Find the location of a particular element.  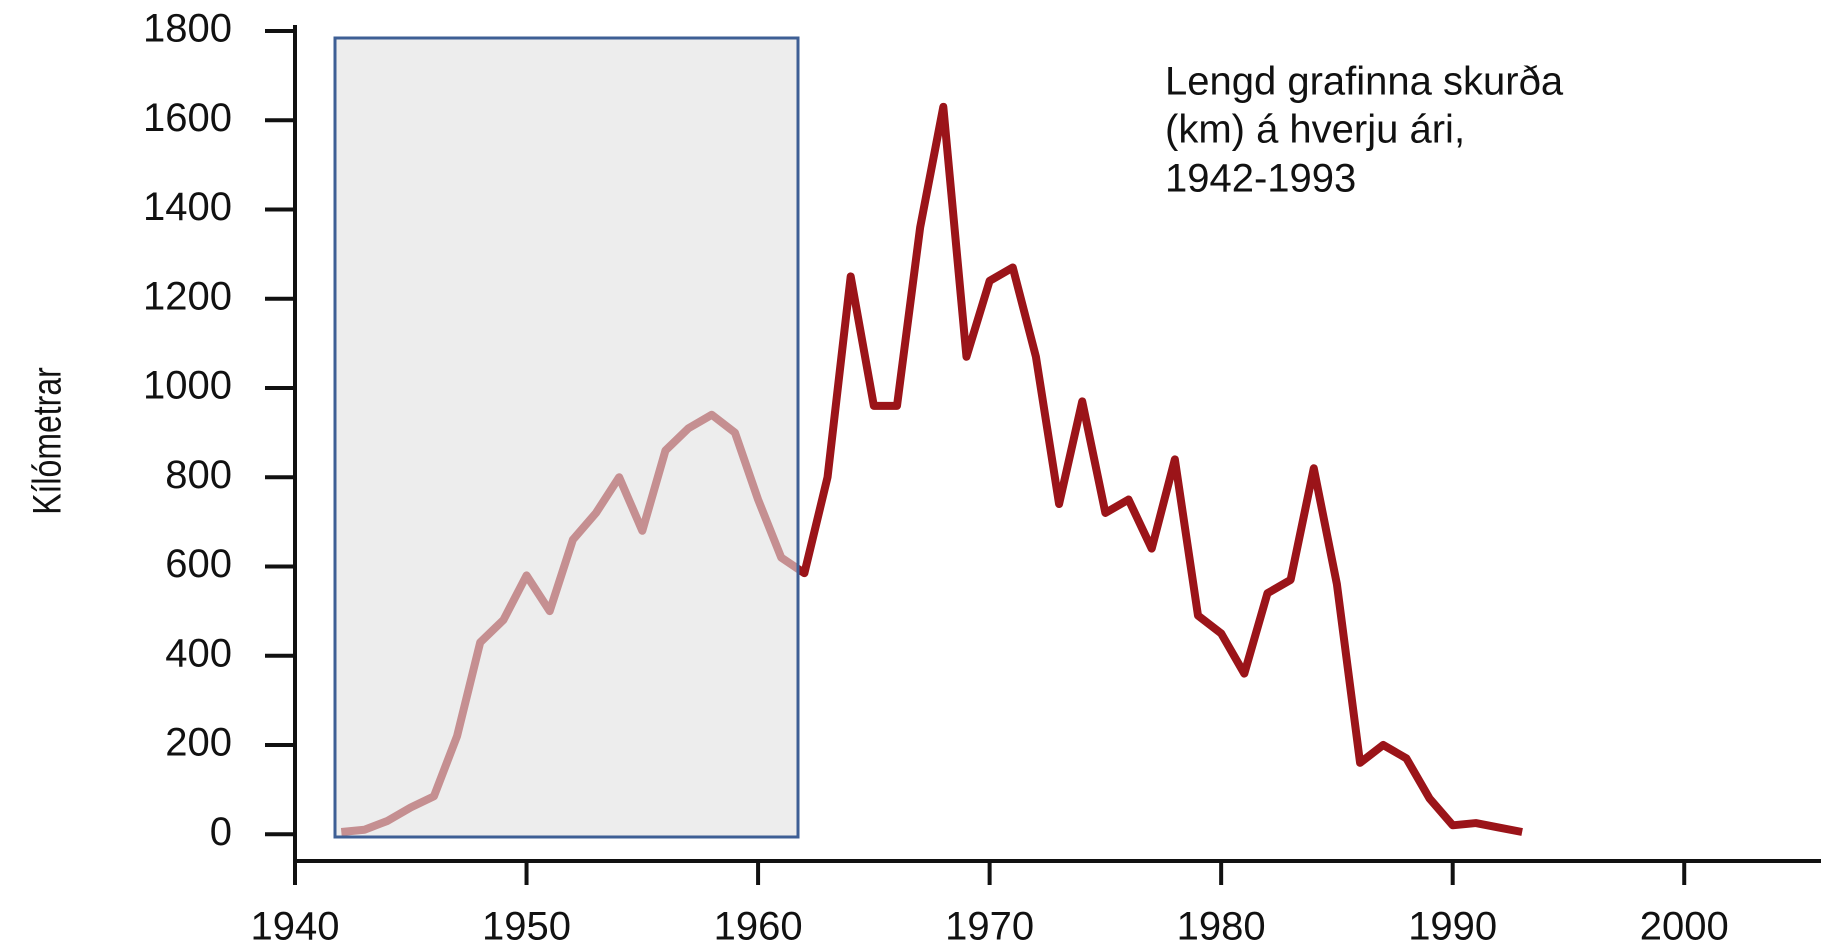

x-tick-label: 1970 is located at coordinates (989, 927).